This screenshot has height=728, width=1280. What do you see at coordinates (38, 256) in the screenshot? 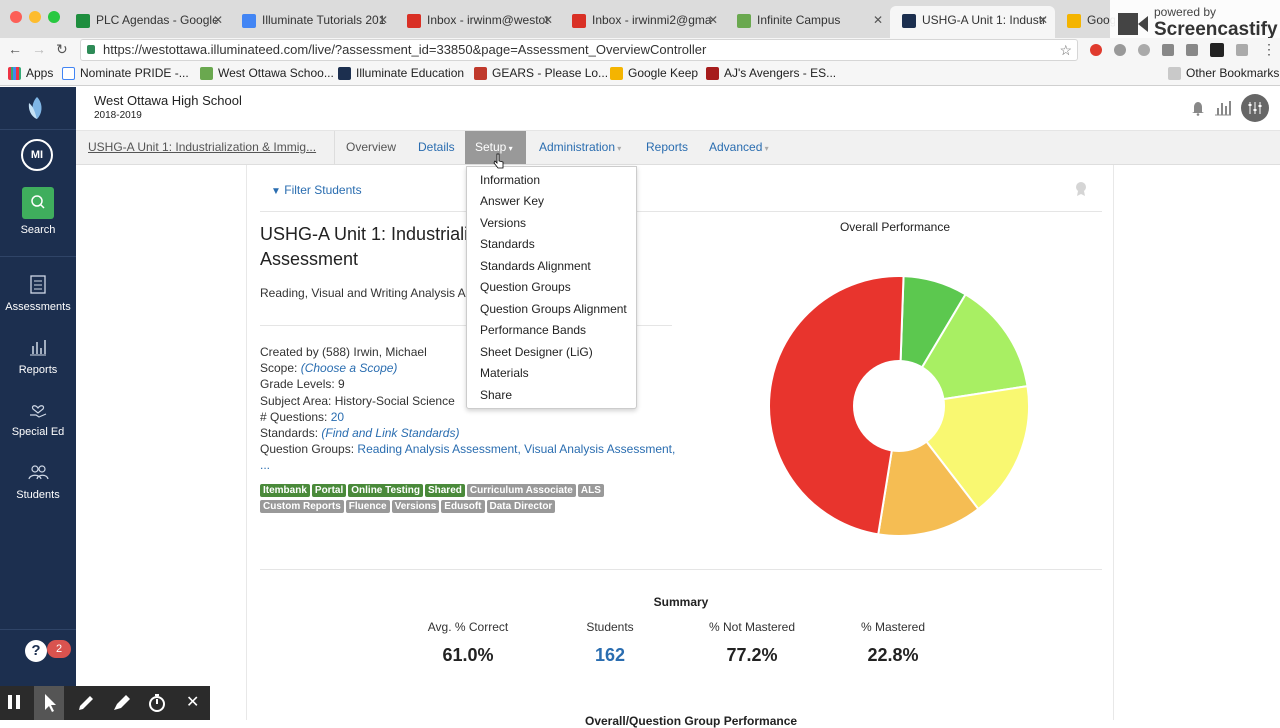
I see `nav-divider` at bounding box center [38, 256].